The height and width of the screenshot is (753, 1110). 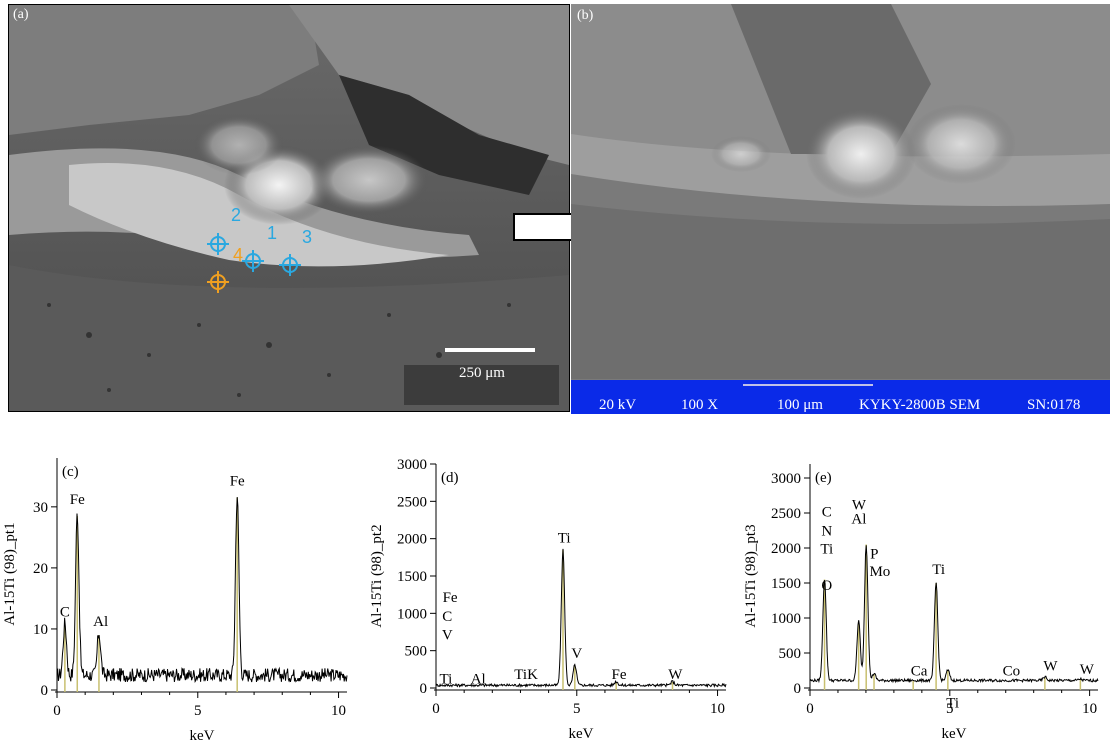 What do you see at coordinates (21, 14) in the screenshot?
I see `panel-label-a: (a)` at bounding box center [21, 14].